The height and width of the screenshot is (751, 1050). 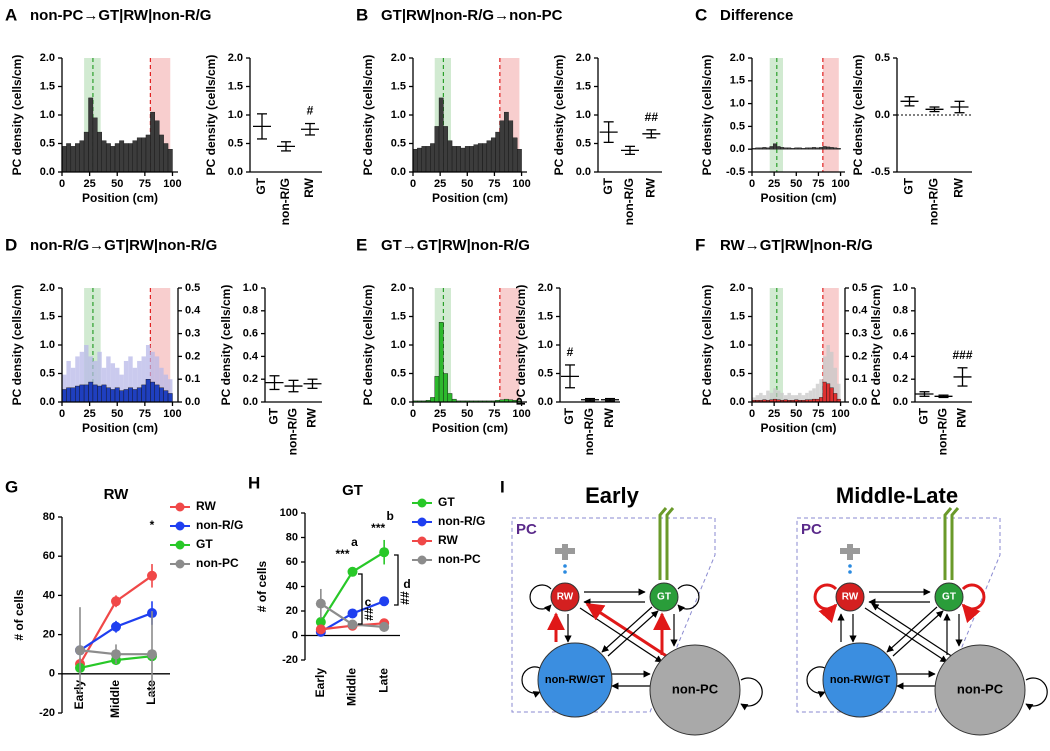 What do you see at coordinates (859, 334) in the screenshot?
I see `y-tick-label: 0.3` at bounding box center [859, 334].